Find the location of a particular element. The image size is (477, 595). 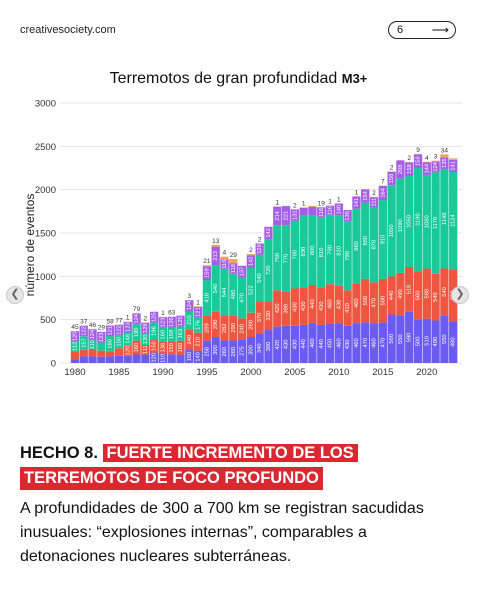

next-arrow-icon: ⟶ is located at coordinates (440, 30).